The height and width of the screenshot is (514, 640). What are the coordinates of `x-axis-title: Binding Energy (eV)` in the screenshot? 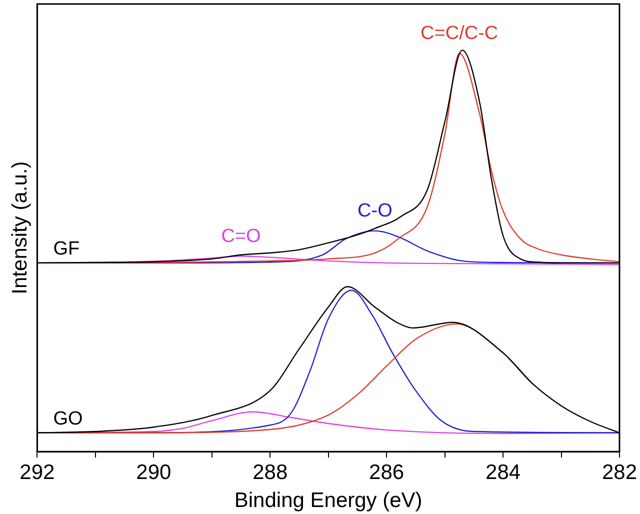 It's located at (328, 500).